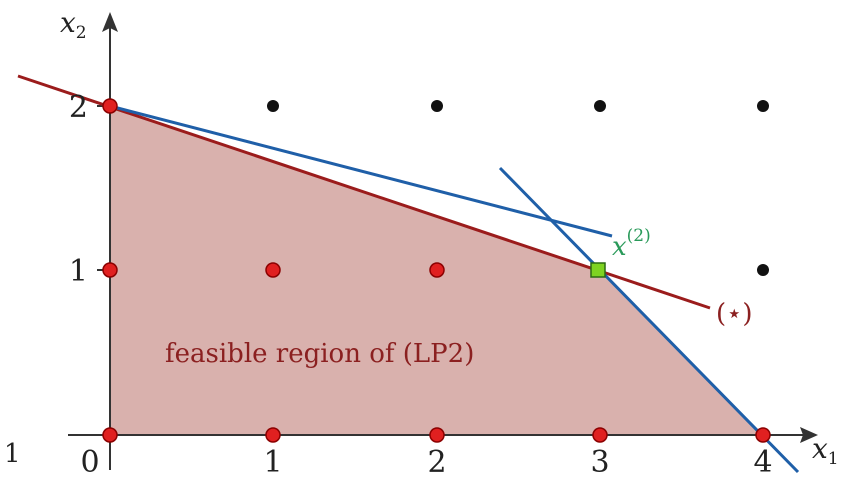  Describe the element at coordinates (73, 24) in the screenshot. I see `y-axis-label: x2` at that location.